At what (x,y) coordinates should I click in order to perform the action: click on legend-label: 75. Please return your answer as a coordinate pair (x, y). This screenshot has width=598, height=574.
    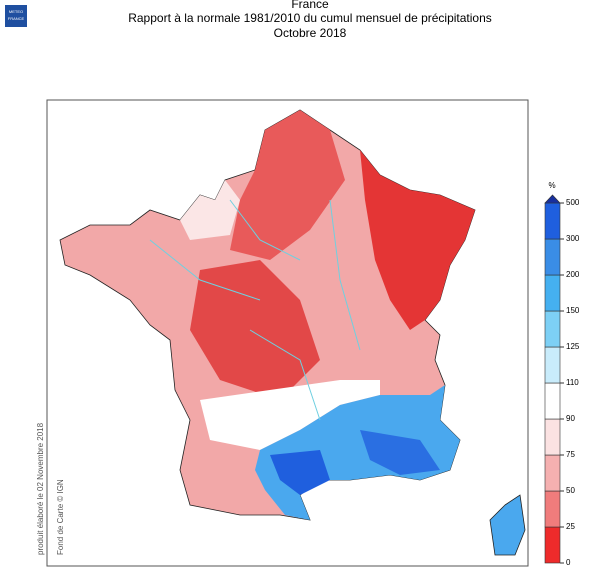
    Looking at the image, I should click on (570, 454).